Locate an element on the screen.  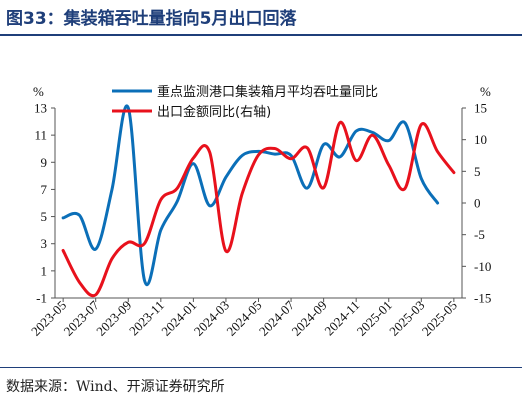
right-tick-label: -10 is located at coordinates (482, 266).